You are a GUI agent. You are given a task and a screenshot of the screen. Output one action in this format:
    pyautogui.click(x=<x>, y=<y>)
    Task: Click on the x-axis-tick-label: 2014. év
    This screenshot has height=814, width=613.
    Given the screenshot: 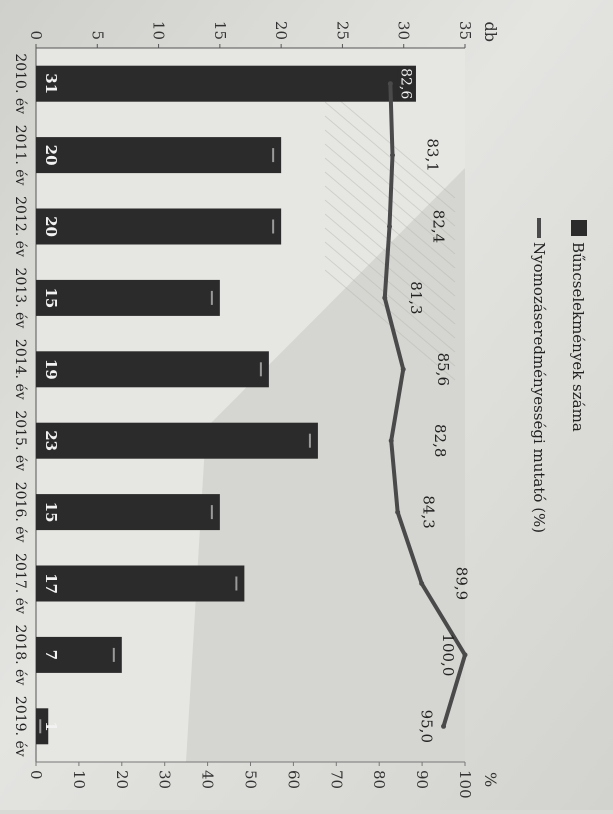 What is the action you would take?
    pyautogui.click(x=20, y=369)
    